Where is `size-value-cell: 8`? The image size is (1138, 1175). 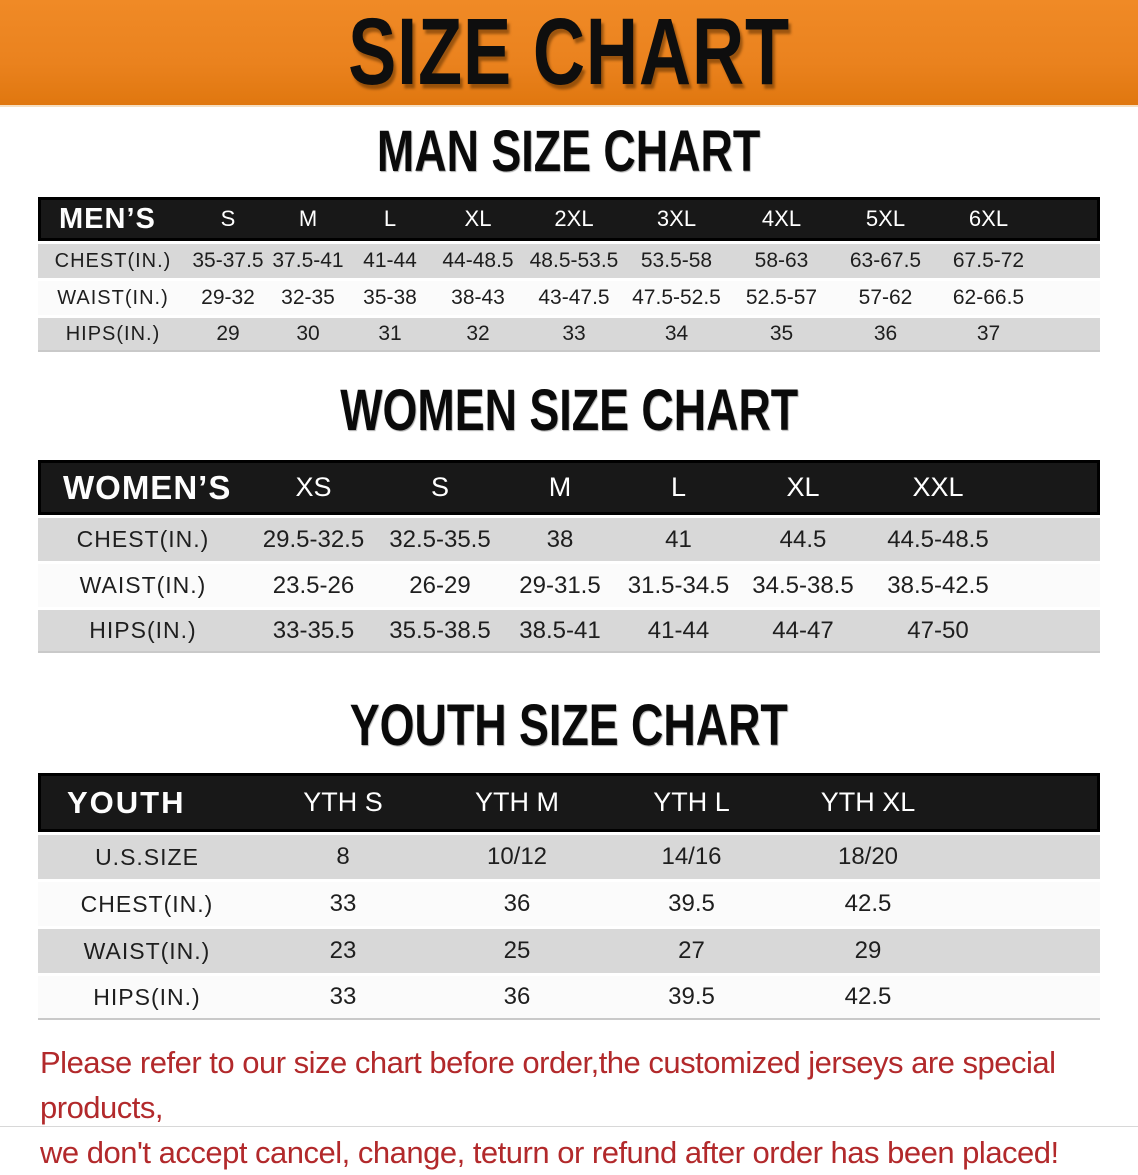 size-value-cell: 8 is located at coordinates (343, 855).